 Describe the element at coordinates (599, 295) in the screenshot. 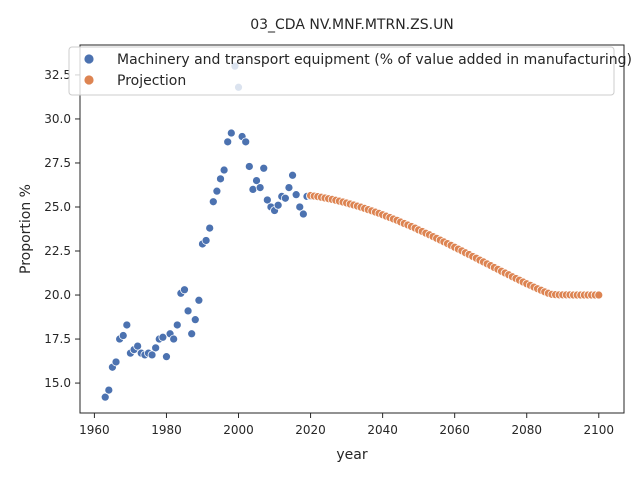

I see `projection-point` at that location.